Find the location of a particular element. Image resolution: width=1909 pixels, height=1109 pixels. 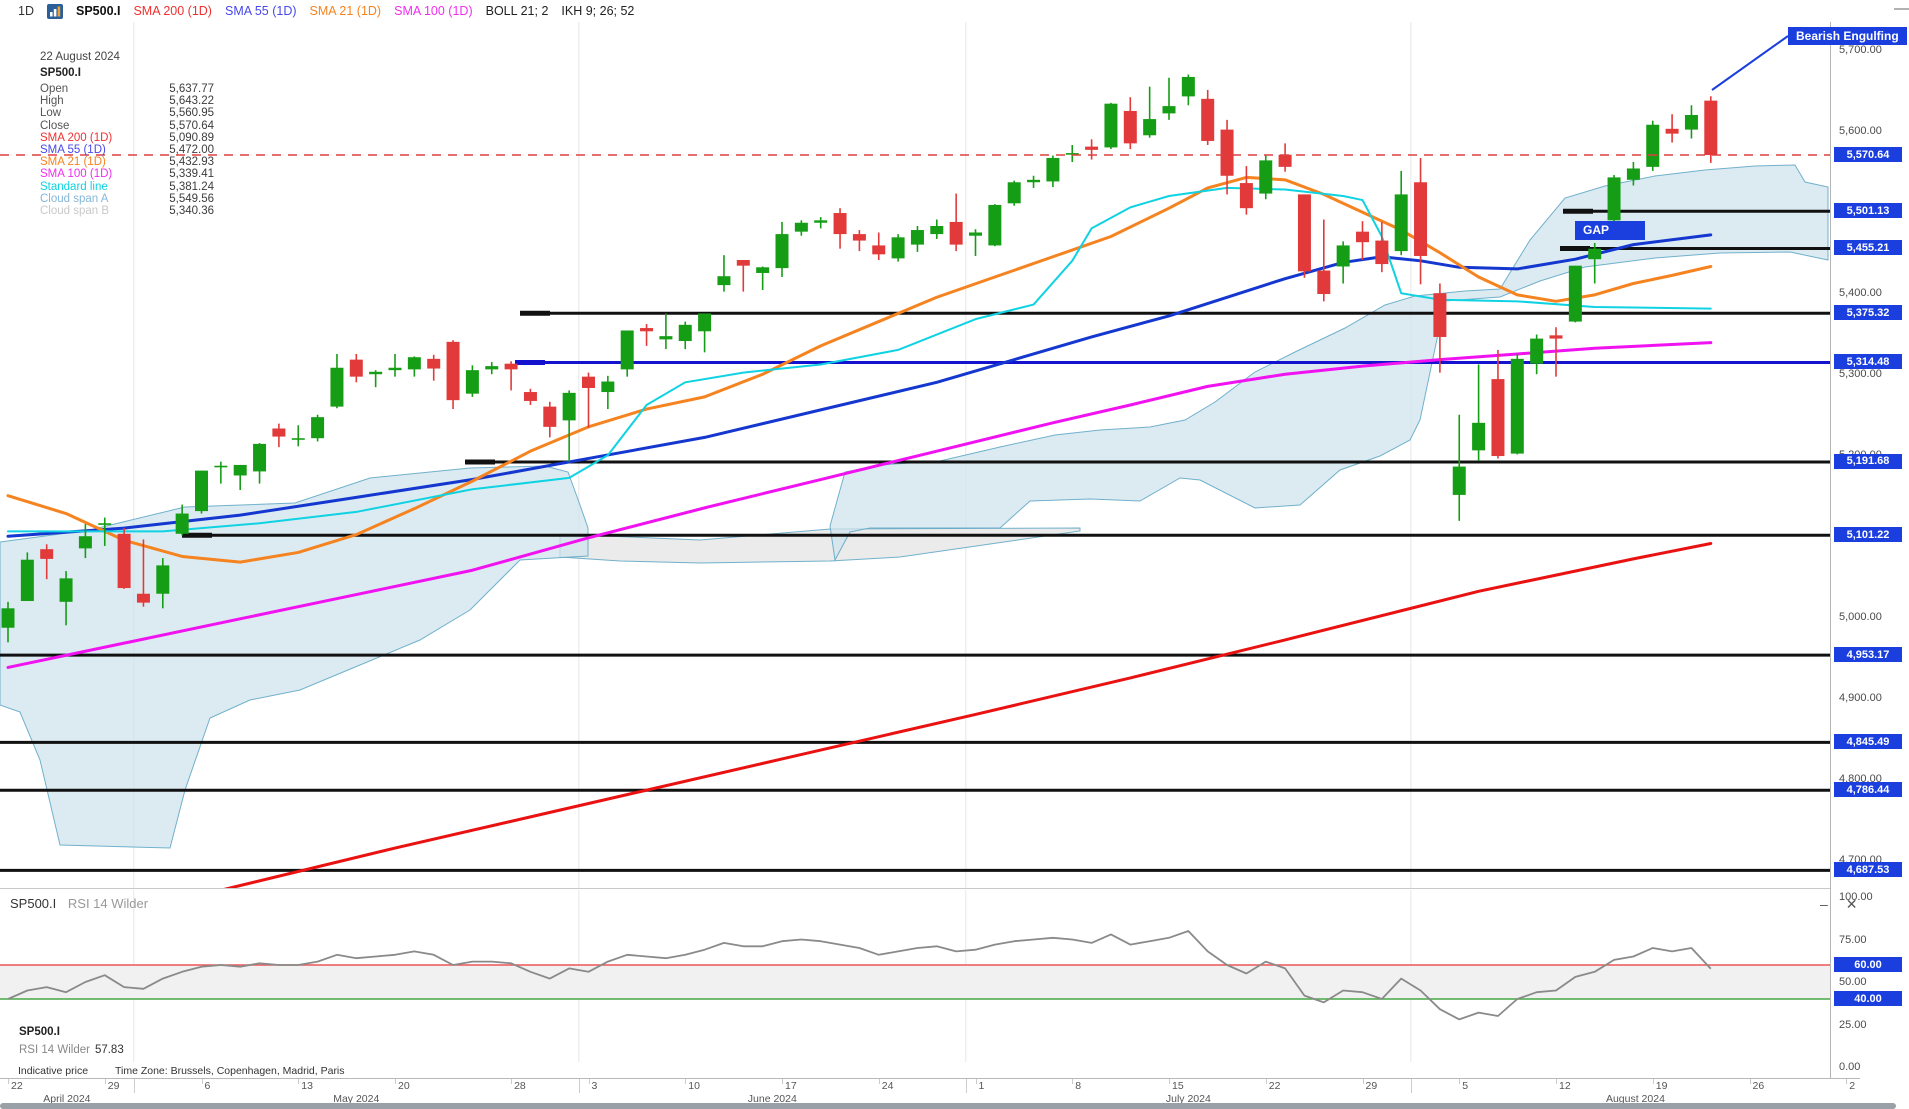

info-row: Cloud span B 5,340.36 is located at coordinates (135, 211).